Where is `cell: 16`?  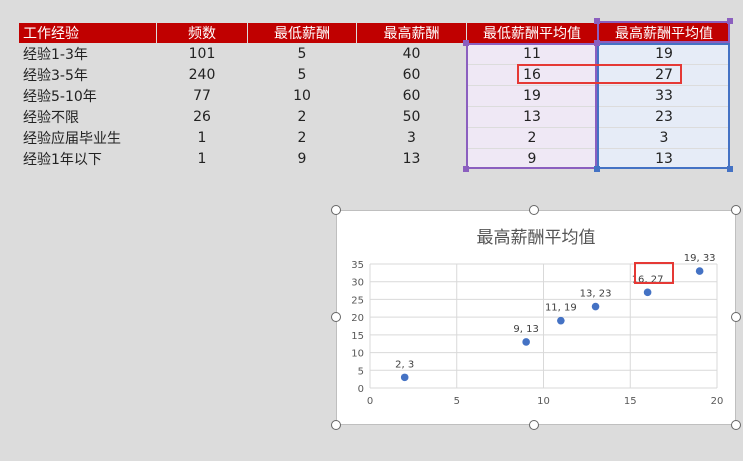
cell: 16 is located at coordinates (532, 75).